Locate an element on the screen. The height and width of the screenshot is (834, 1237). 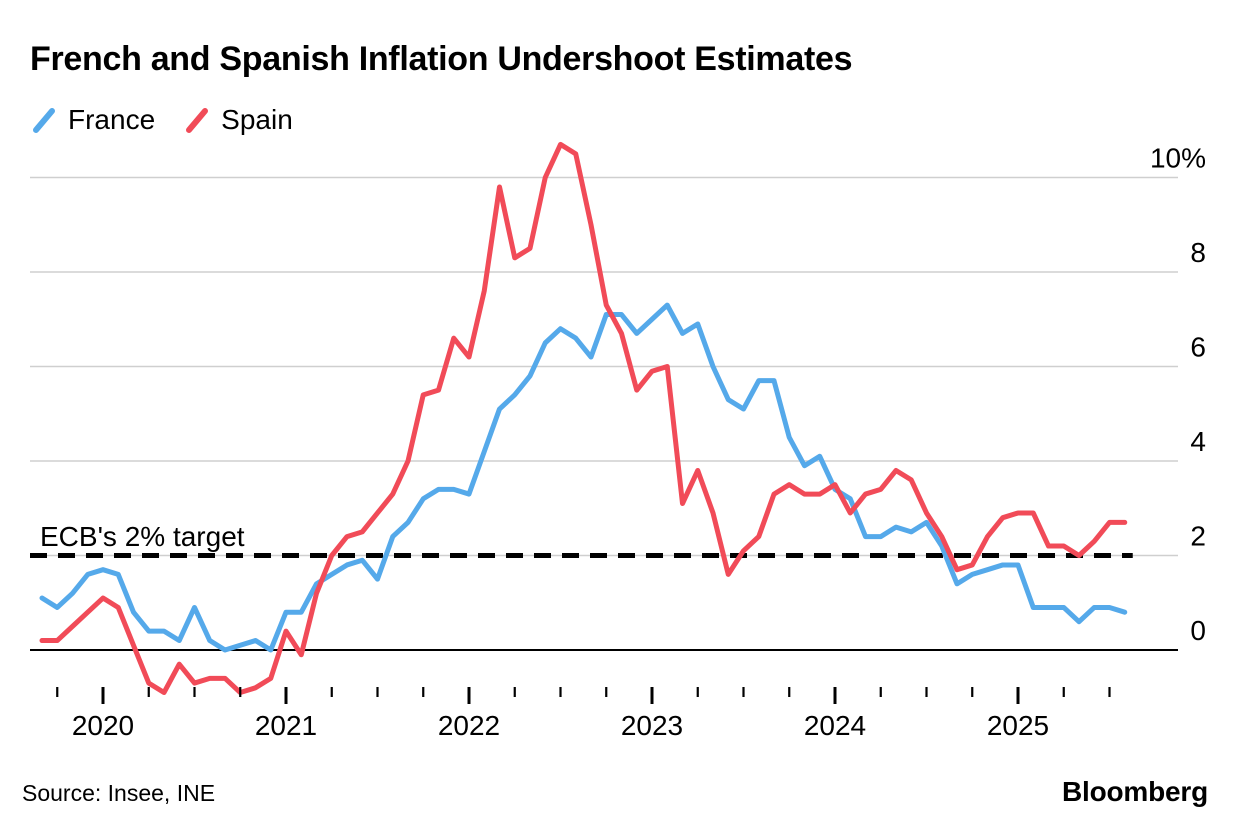
y-axis-label: 8 is located at coordinates (1198, 252).